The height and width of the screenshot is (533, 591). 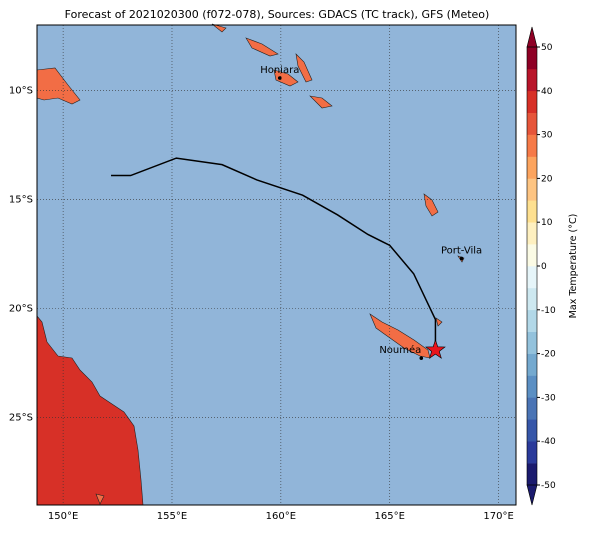 What do you see at coordinates (547, 179) in the screenshot?
I see `colorbar-tick-label: 20` at bounding box center [547, 179].